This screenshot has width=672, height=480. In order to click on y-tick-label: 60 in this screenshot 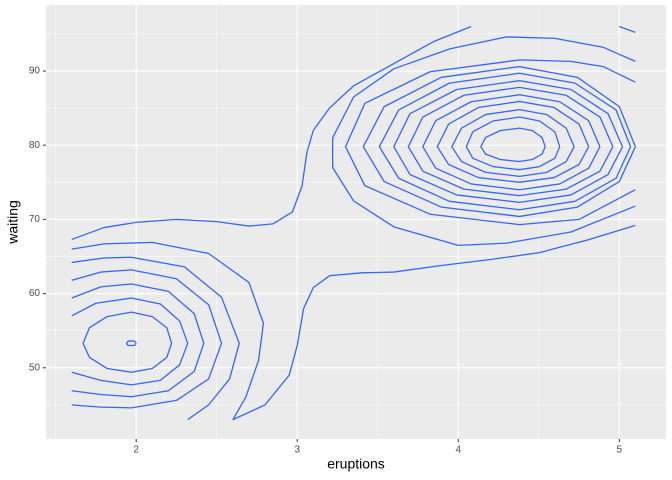, I will do `click(35, 293)`.